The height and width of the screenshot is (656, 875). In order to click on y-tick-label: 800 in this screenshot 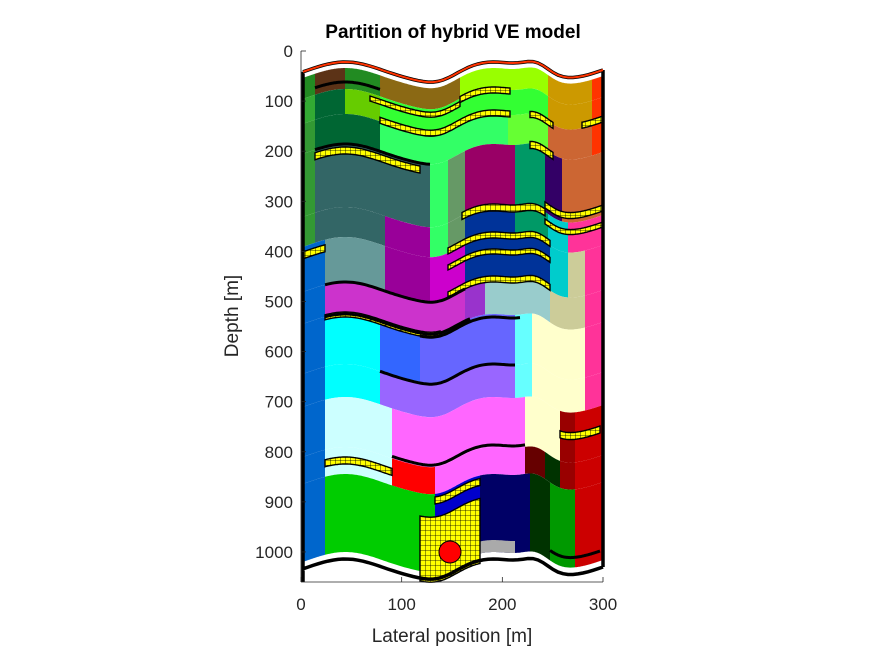, I will do `click(279, 452)`.